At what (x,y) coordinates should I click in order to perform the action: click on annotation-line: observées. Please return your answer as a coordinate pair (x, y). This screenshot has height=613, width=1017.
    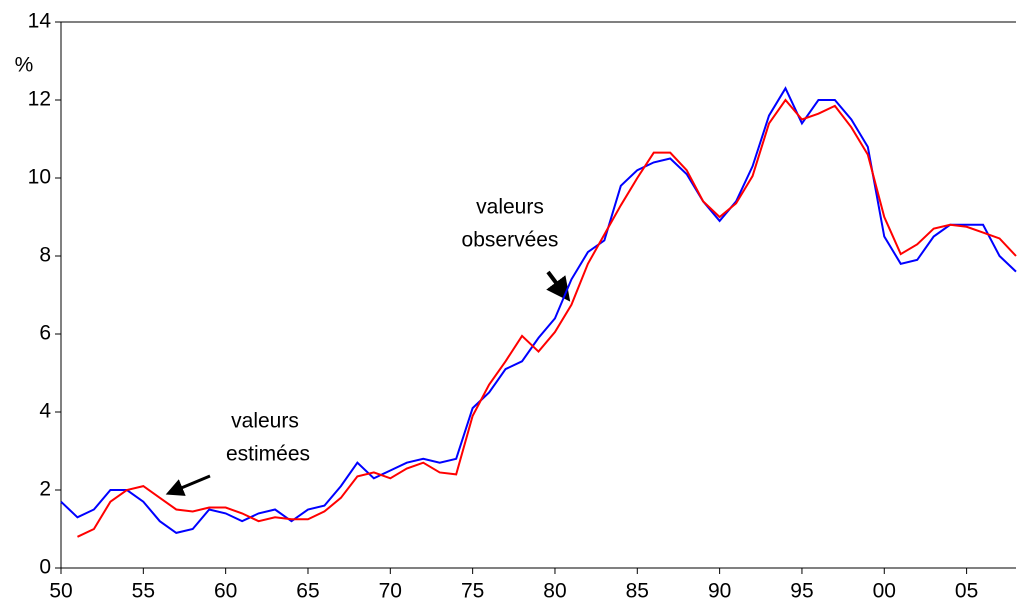
    Looking at the image, I should click on (510, 240).